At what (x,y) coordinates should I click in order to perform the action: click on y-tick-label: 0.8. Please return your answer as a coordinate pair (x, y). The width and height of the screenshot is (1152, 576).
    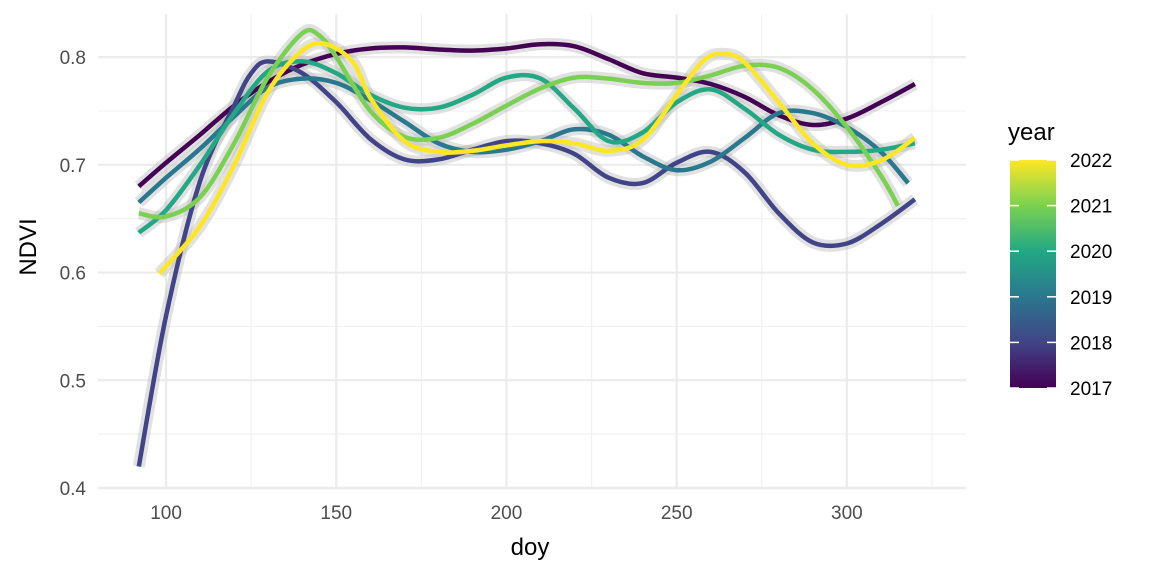
    Looking at the image, I should click on (73, 58).